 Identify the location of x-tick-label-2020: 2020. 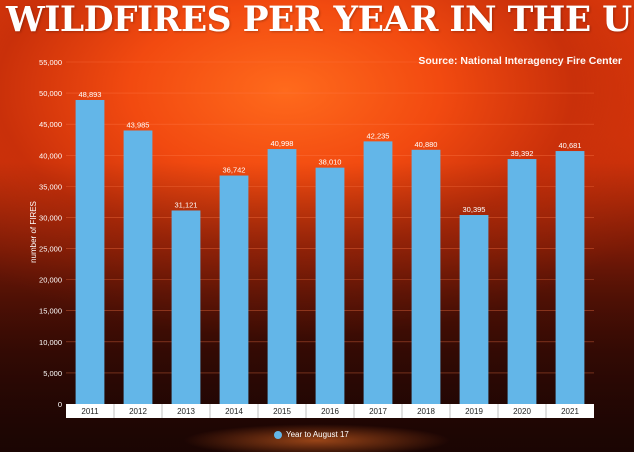
(522, 411).